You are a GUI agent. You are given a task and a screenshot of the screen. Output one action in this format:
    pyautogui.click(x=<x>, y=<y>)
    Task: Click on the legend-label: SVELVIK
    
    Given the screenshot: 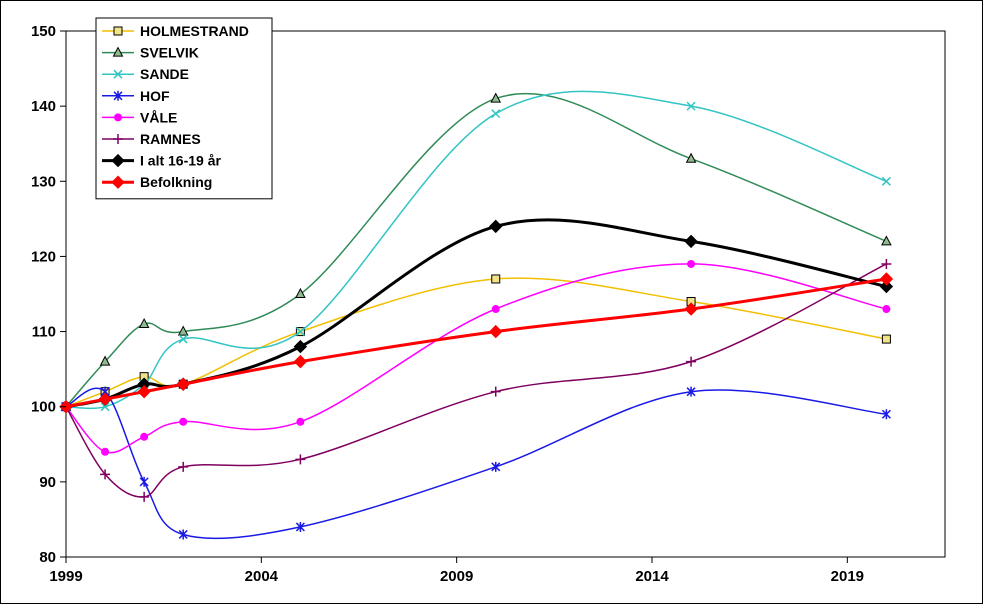 What is the action you would take?
    pyautogui.click(x=169, y=53)
    